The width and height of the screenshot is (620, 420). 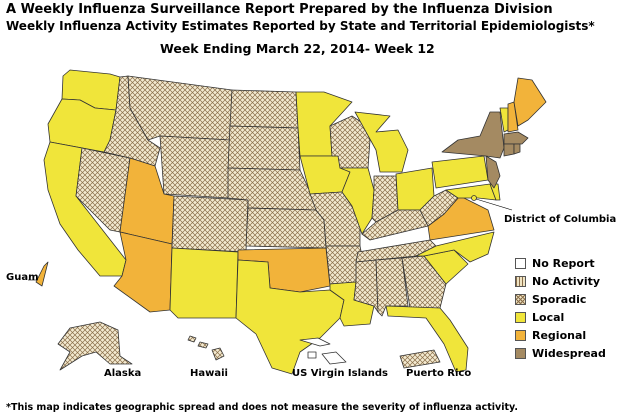 What do you see at coordinates (493, 172) in the screenshot?
I see `state-NJ` at bounding box center [493, 172].